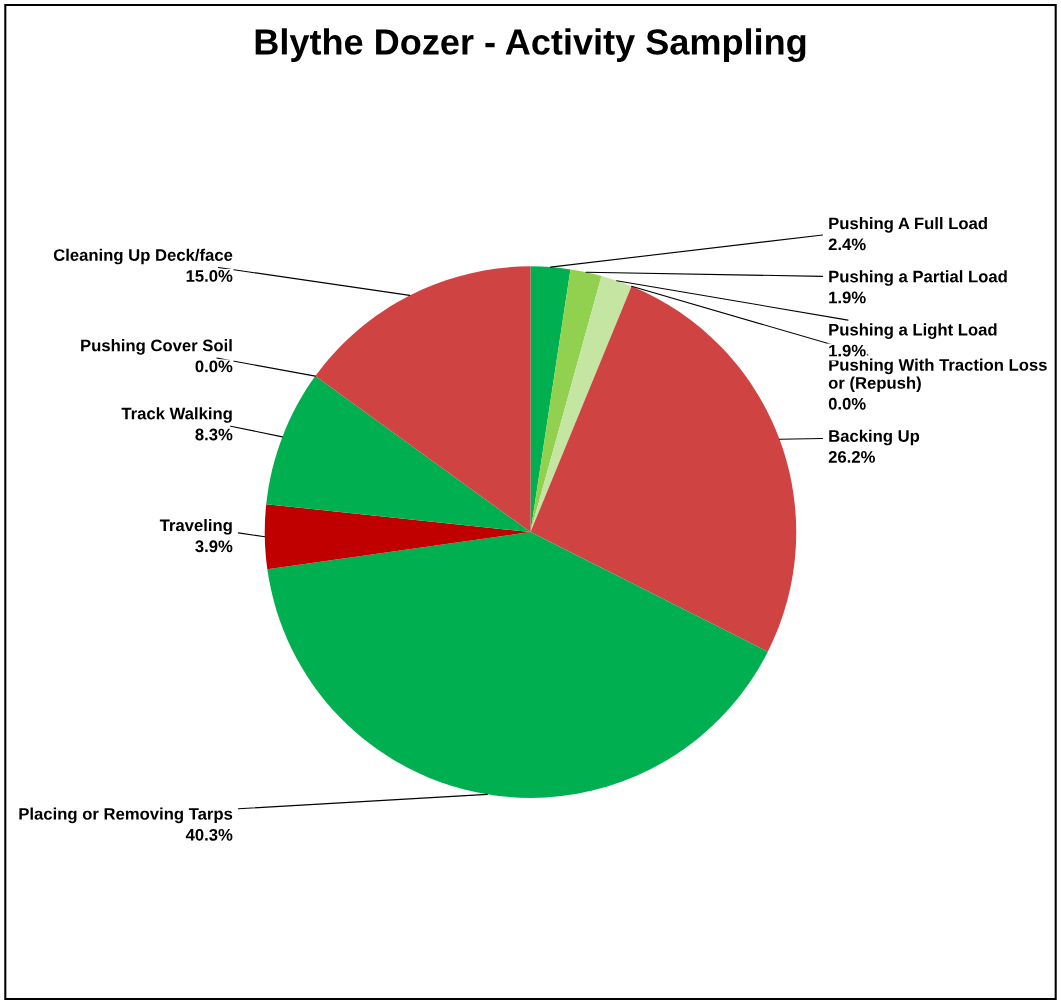  I want to click on data-label: 2.4%, so click(847, 244).